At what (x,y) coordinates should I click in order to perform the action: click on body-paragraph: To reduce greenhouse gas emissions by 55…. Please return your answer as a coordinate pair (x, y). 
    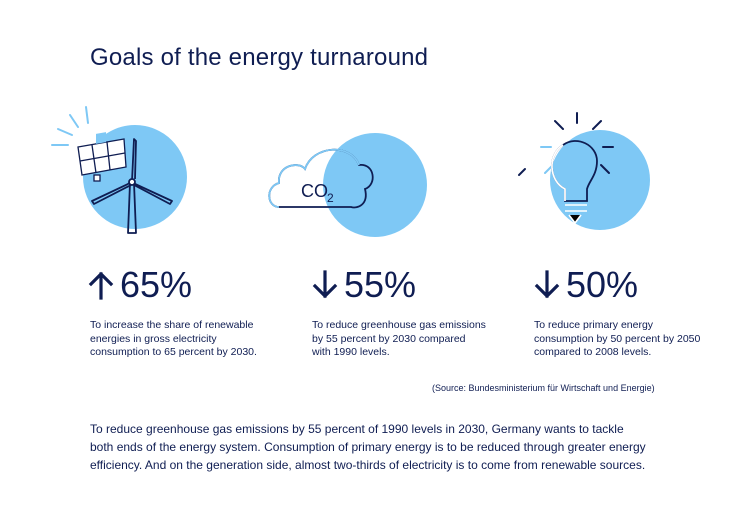
    Looking at the image, I should click on (368, 447).